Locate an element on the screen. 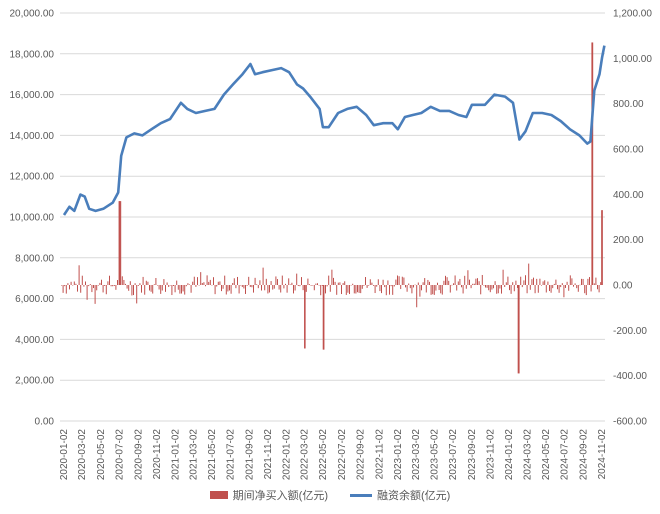 This screenshot has height=514, width=660. left-axis-tick-label: 8,000.00 is located at coordinates (34, 258).